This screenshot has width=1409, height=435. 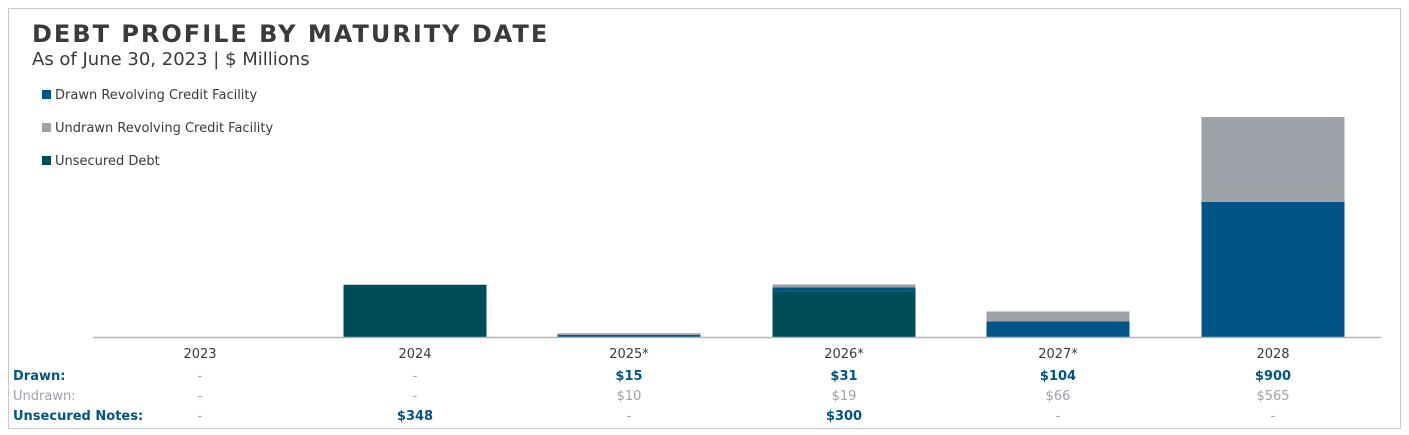 I want to click on legend-label: Undrawn Revolving Credit Facility, so click(x=164, y=128).